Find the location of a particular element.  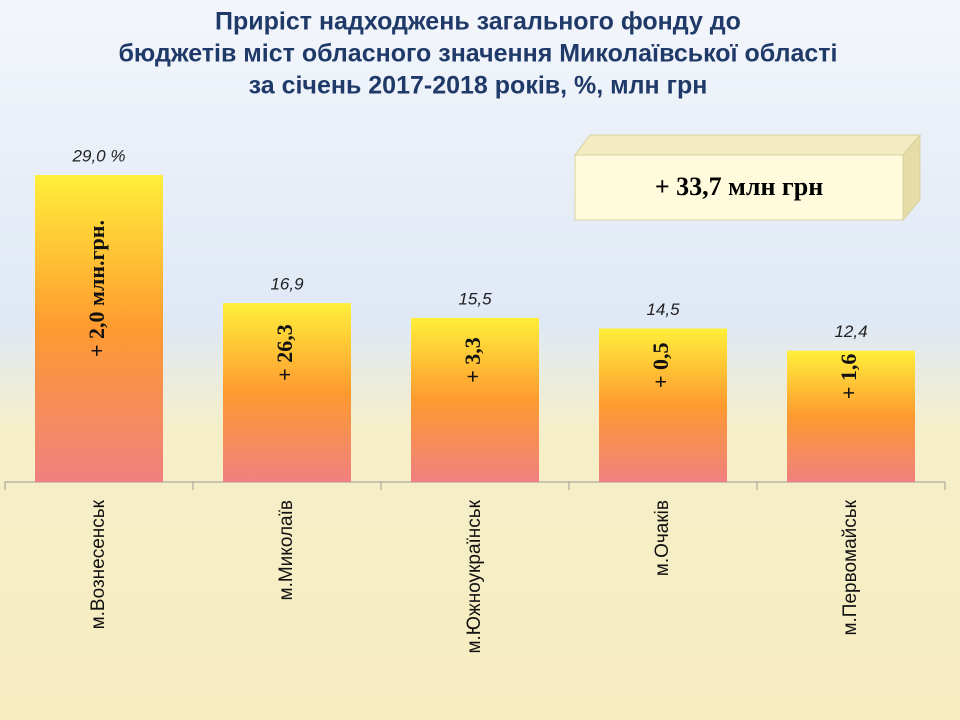

box-3d is located at coordinates (748, 177).